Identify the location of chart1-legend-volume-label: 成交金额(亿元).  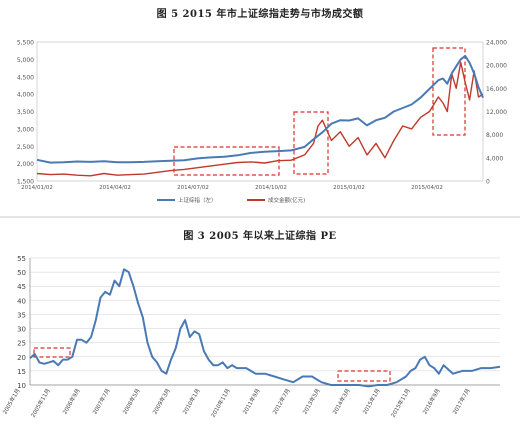
(286, 200).